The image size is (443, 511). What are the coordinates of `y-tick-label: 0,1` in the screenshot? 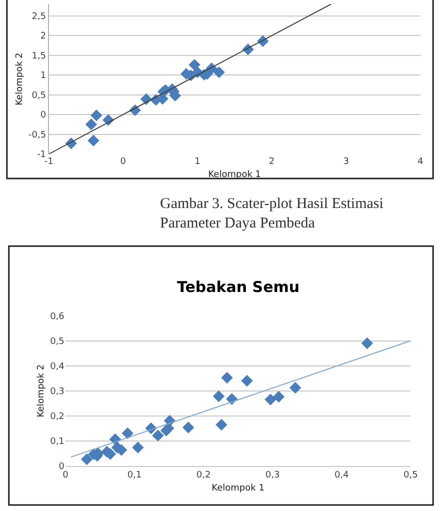 It's located at (57, 441).